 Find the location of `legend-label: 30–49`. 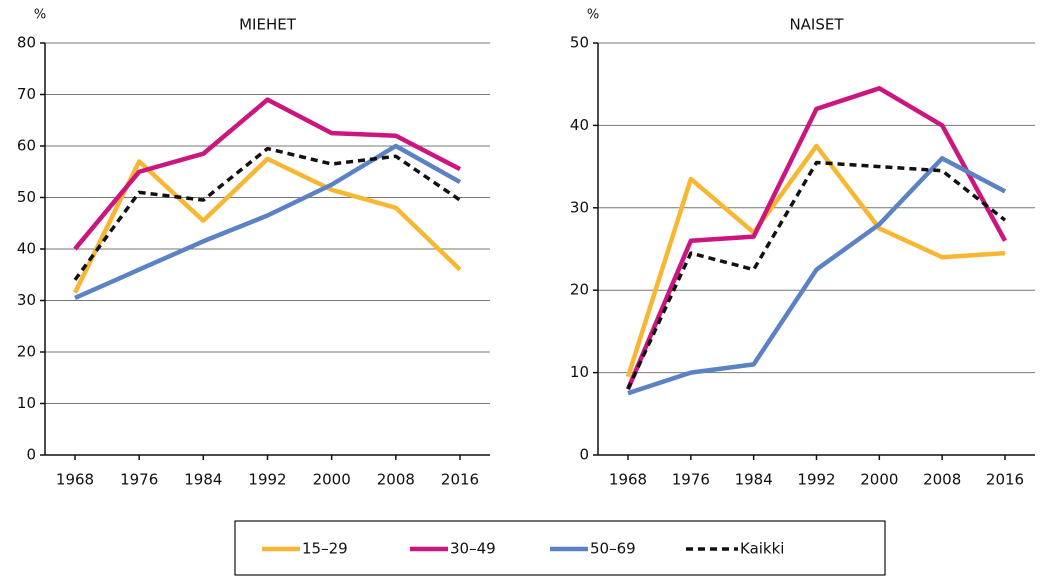

legend-label: 30–49 is located at coordinates (473, 549).